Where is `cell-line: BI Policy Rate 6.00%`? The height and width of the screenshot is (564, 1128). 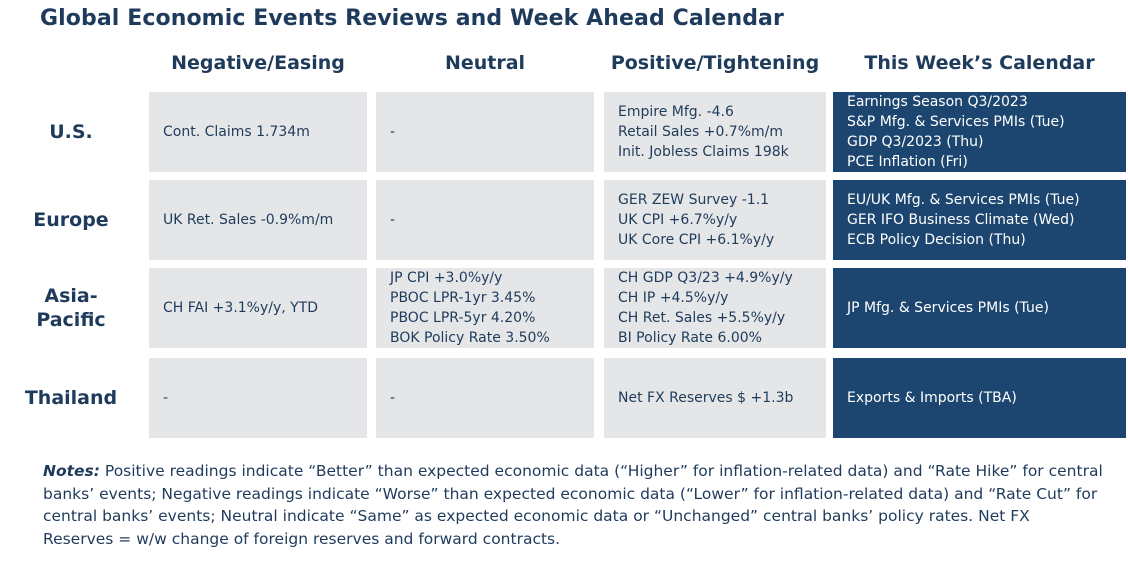 cell-line: BI Policy Rate 6.00% is located at coordinates (690, 338).